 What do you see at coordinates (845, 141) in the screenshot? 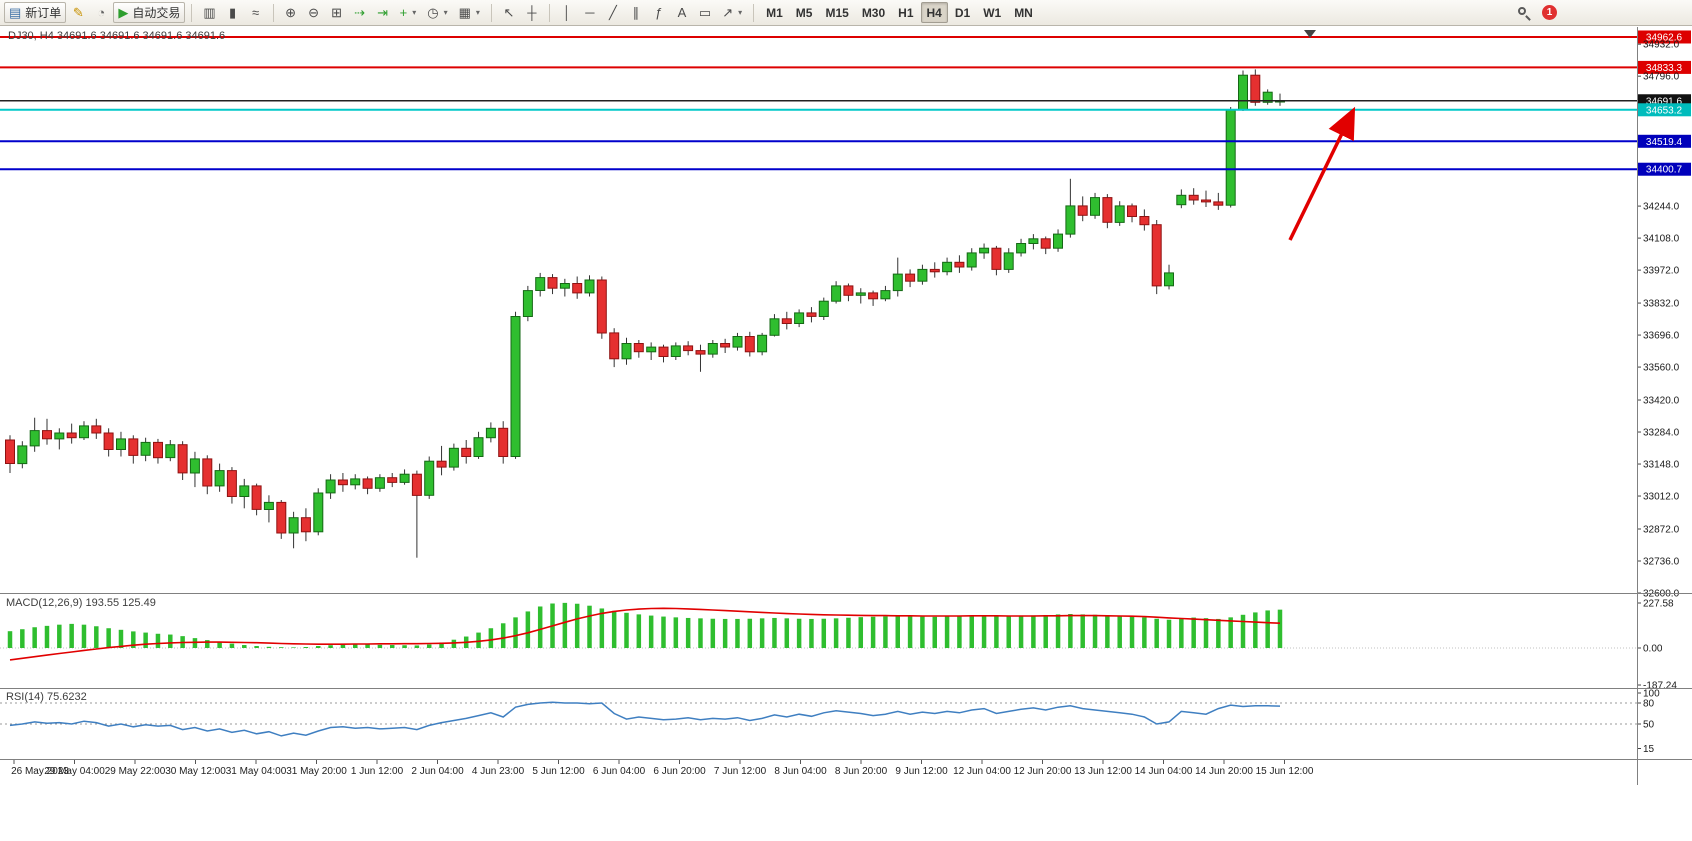
I see `horizontal-line-34519.4: 34519.4` at bounding box center [845, 141].